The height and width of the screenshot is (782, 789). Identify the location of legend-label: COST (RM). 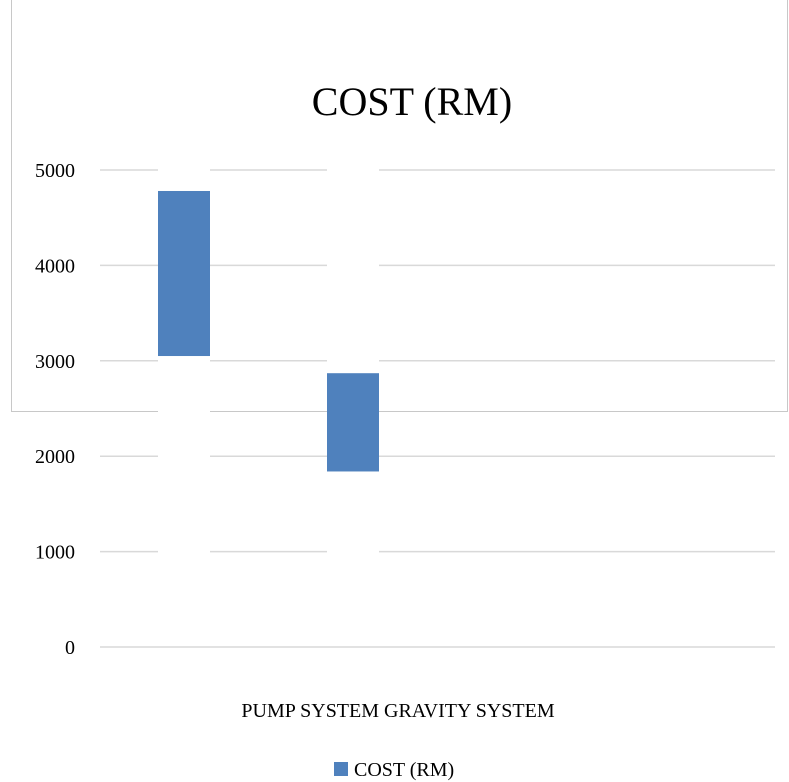
(404, 770).